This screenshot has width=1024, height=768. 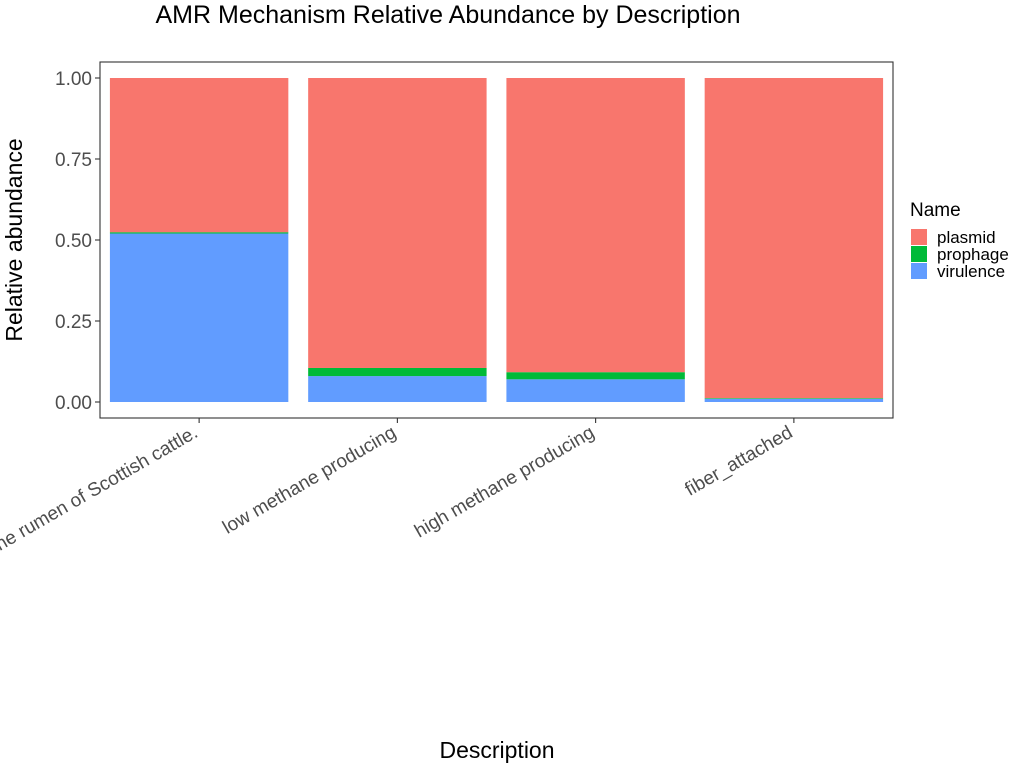 What do you see at coordinates (73, 403) in the screenshot?
I see `y-tick-label-0: 0.00` at bounding box center [73, 403].